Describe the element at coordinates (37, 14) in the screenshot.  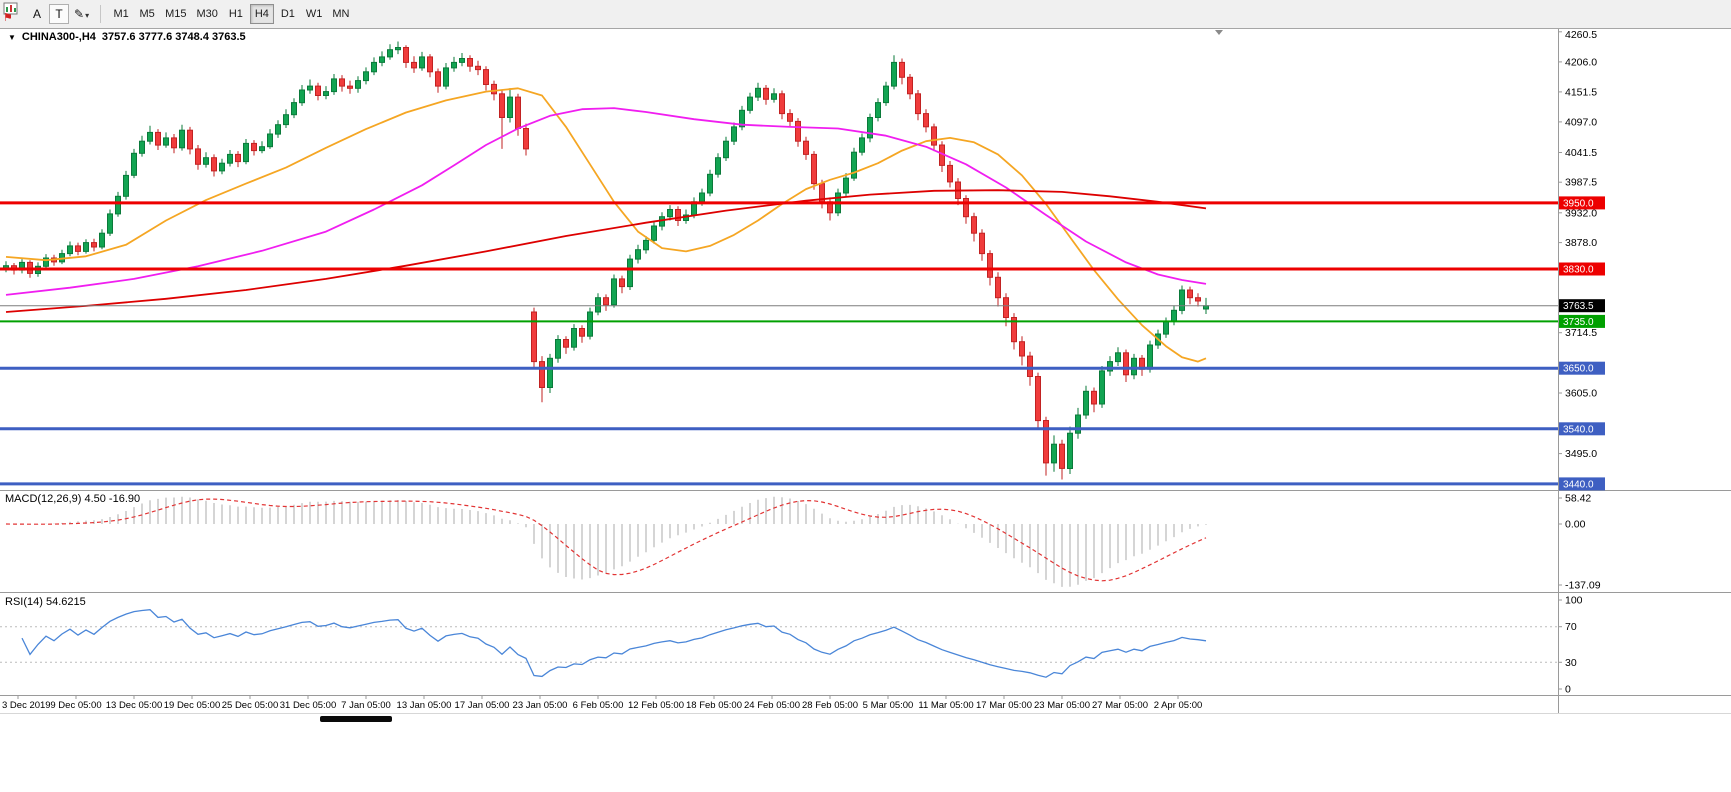
I see `arrow-tool-button: A` at that location.